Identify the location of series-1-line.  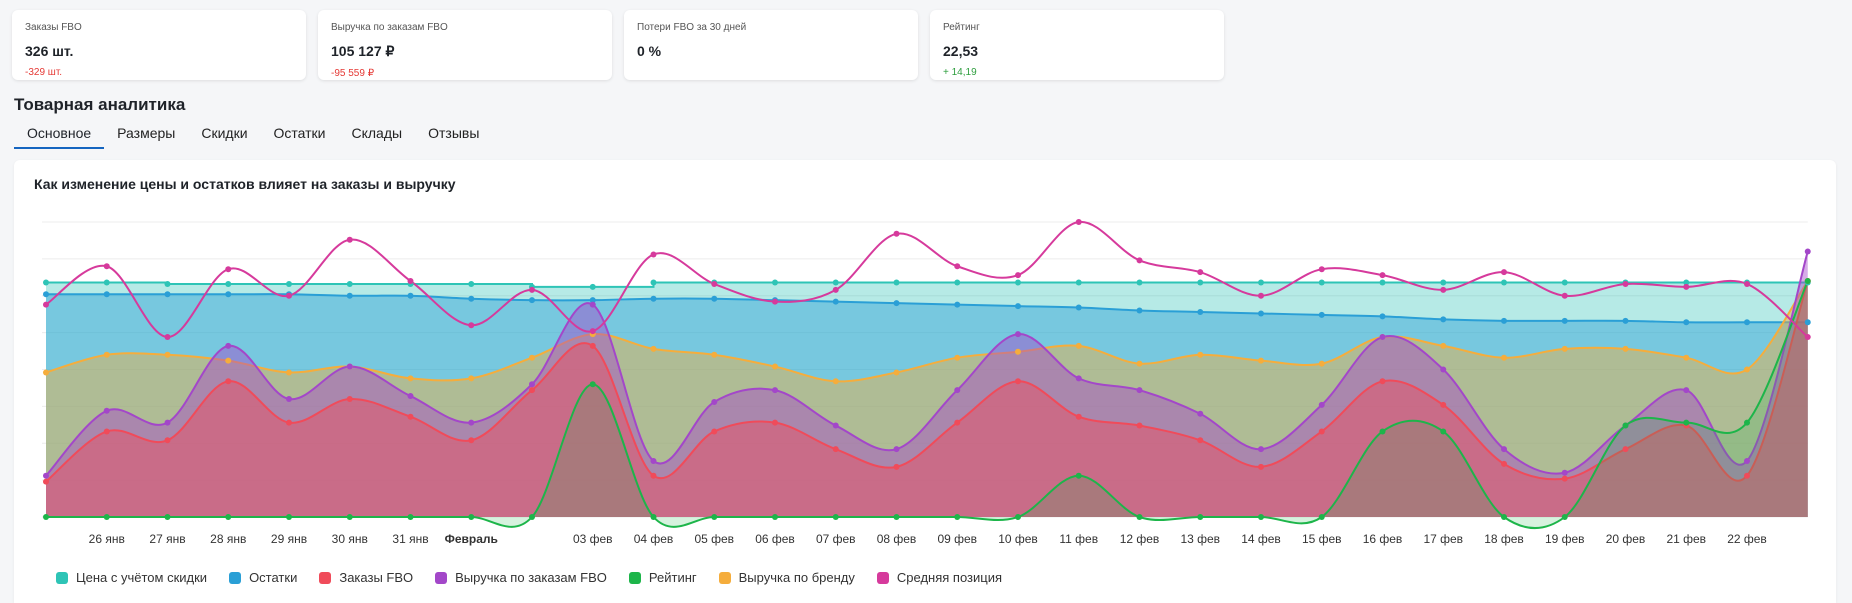
(926, 308).